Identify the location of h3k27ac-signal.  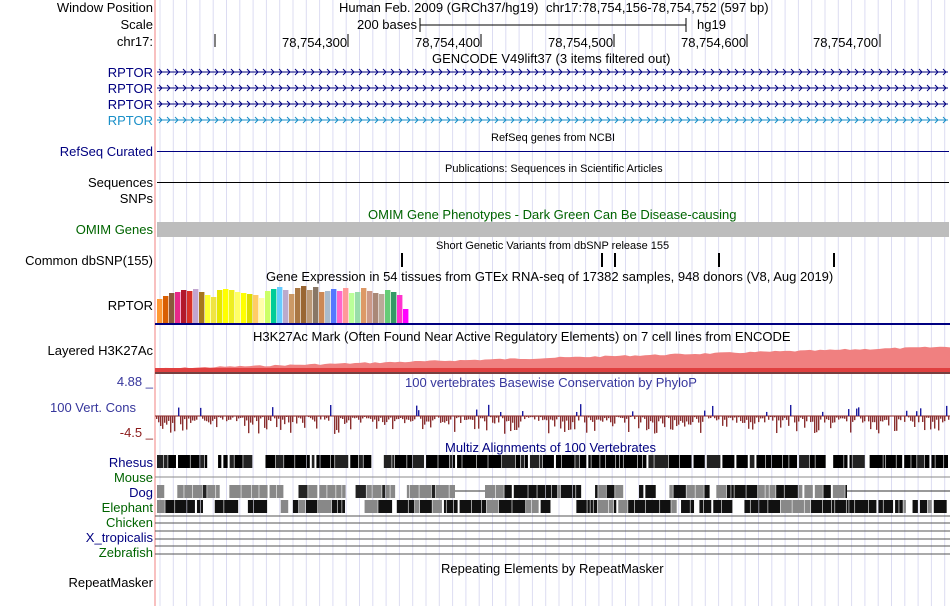
(552, 359).